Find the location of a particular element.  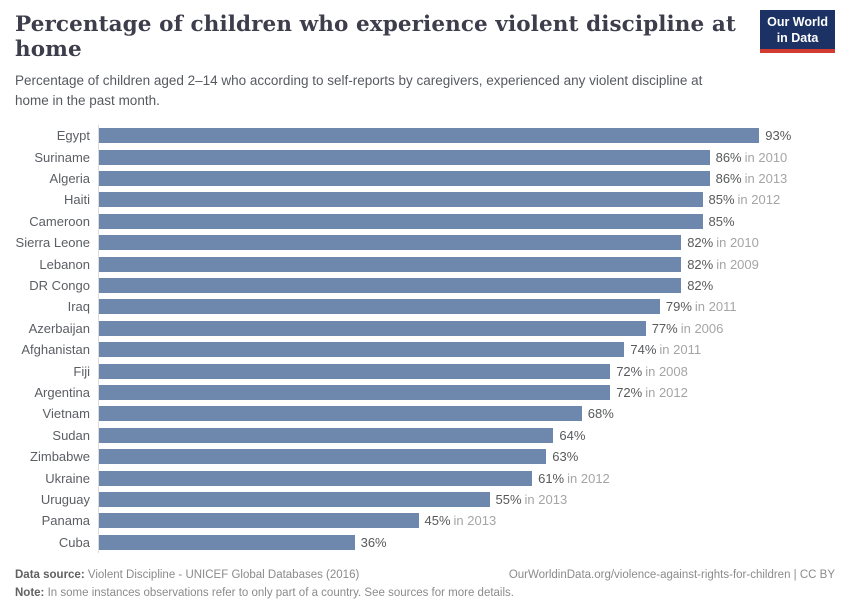

bar-row: Sudan 64% is located at coordinates (425, 435).